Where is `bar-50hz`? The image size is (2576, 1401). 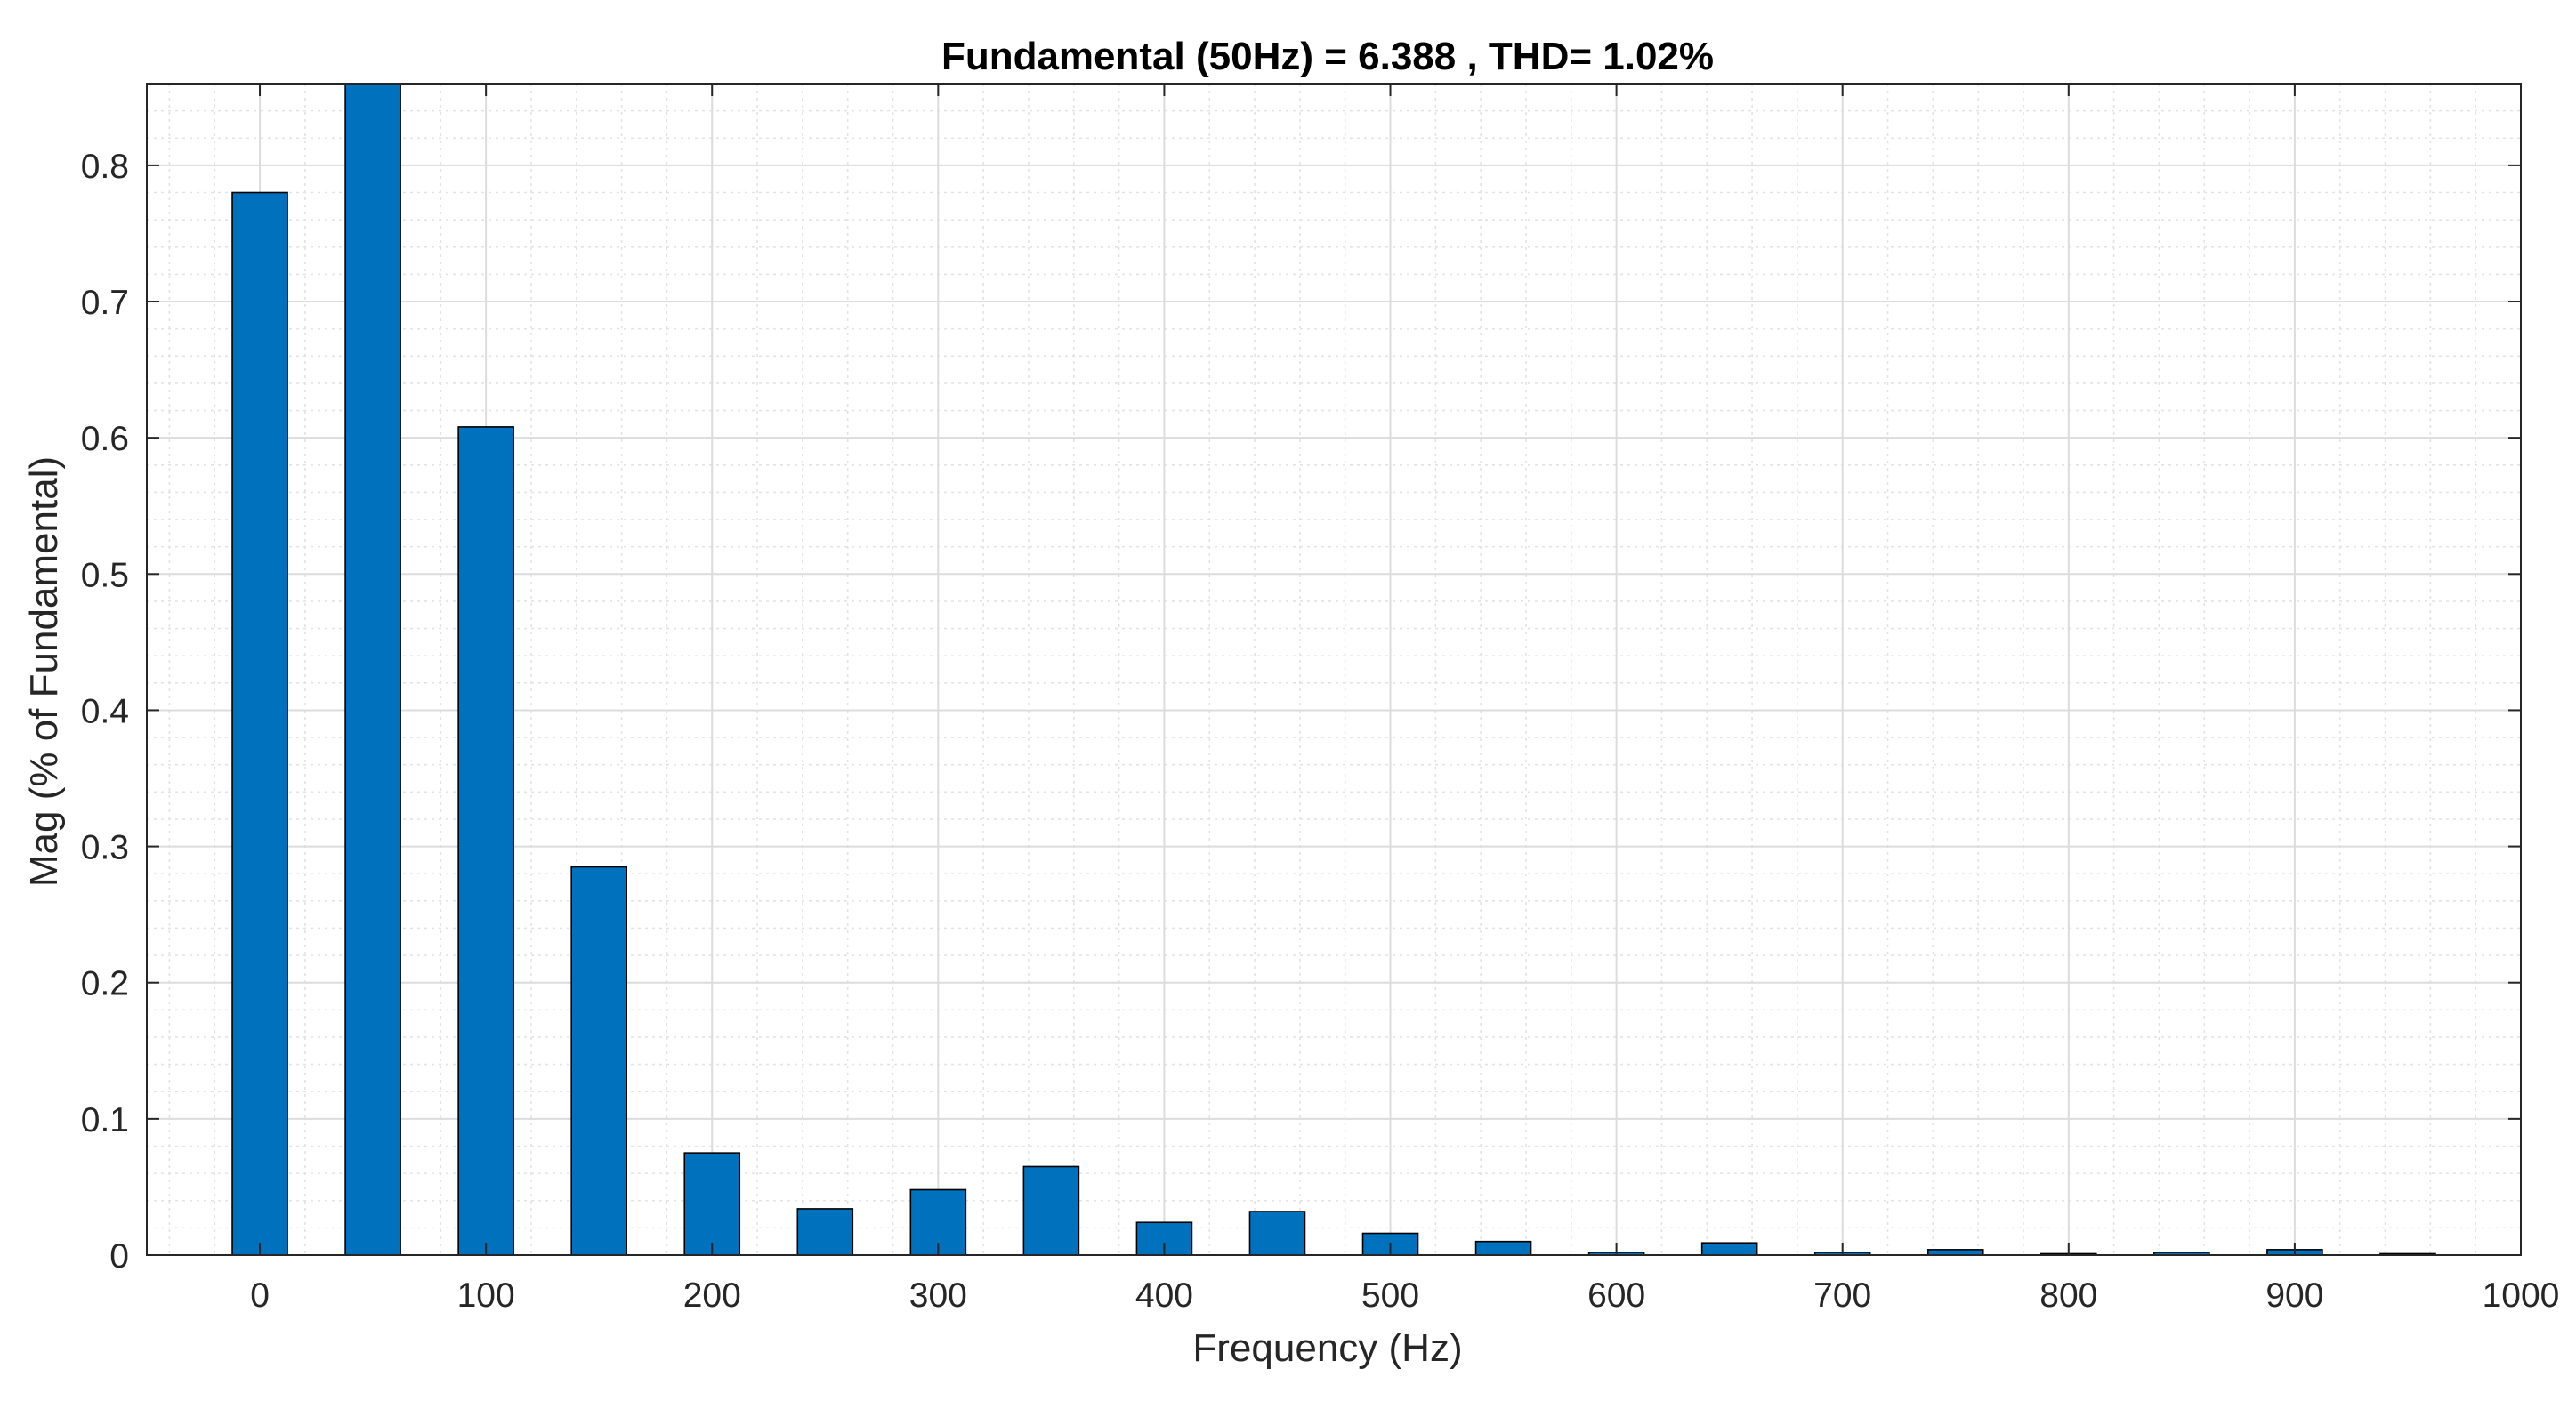
bar-50hz is located at coordinates (372, 669).